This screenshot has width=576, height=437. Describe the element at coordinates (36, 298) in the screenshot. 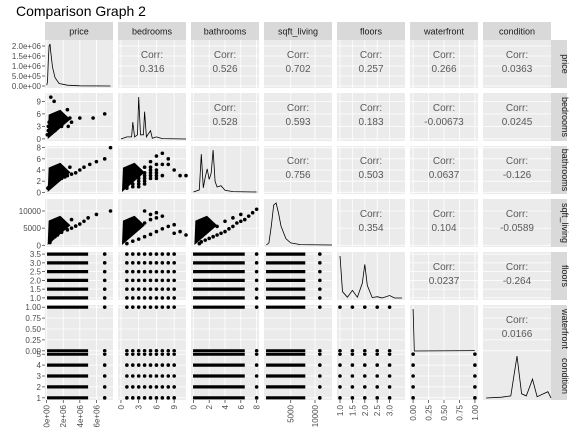

I see `y-tick-label-floors: 1.0` at that location.